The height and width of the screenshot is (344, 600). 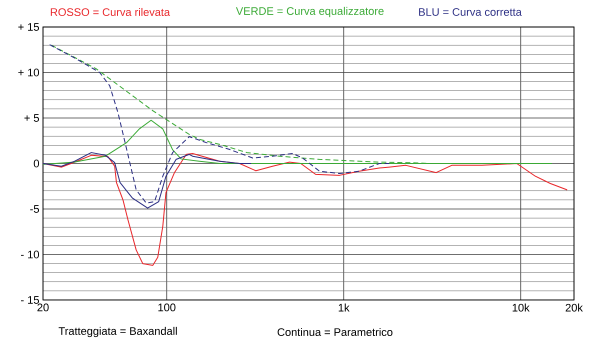 What do you see at coordinates (574, 308) in the screenshot?
I see `x-tick-label: 20k` at bounding box center [574, 308].